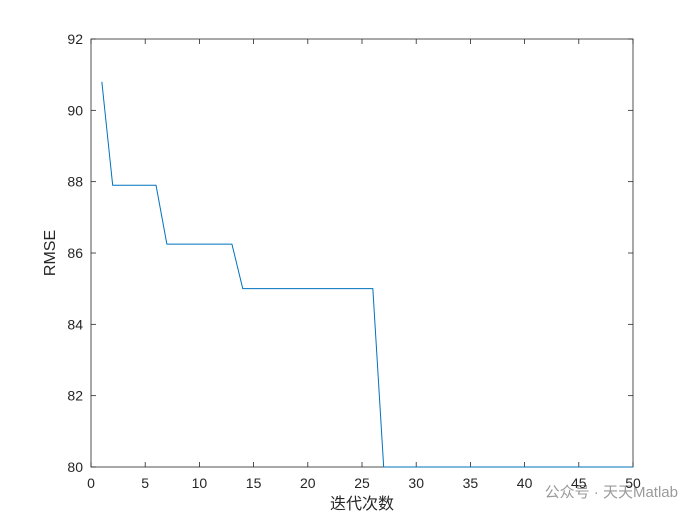 The height and width of the screenshot is (530, 700). Describe the element at coordinates (91, 483) in the screenshot. I see `x-tick-label: 0` at that location.